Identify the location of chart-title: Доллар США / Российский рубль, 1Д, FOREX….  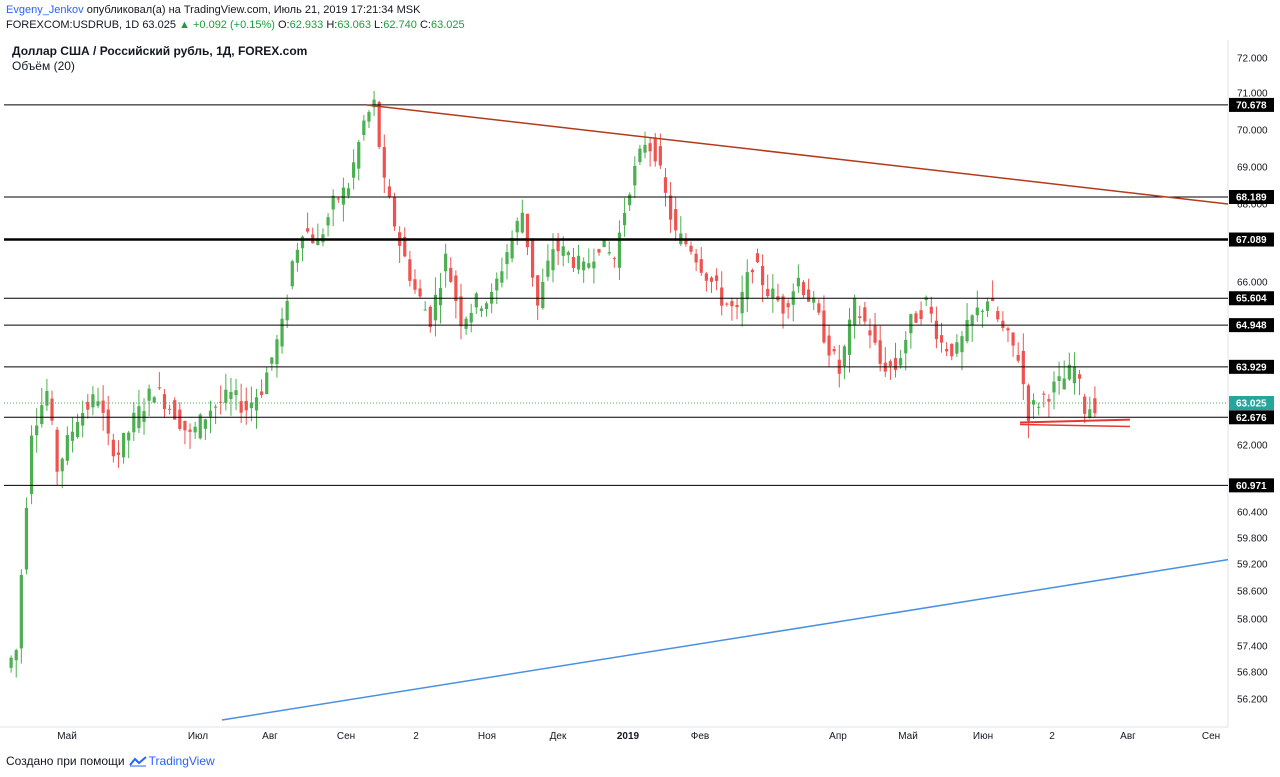
(160, 51).